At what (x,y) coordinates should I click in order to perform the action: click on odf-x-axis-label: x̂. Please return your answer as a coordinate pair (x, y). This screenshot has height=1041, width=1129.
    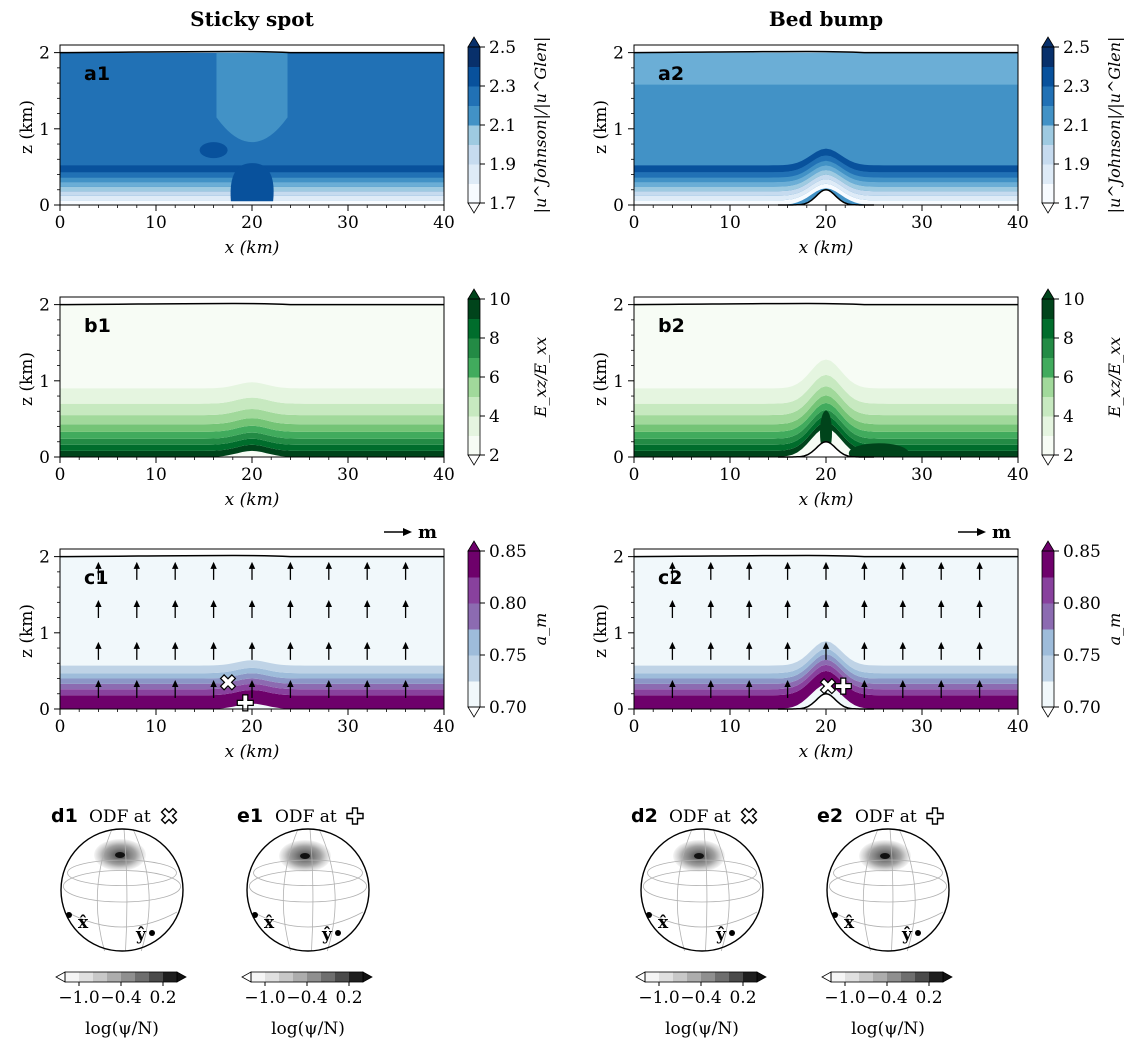
    Looking at the image, I should click on (269, 923).